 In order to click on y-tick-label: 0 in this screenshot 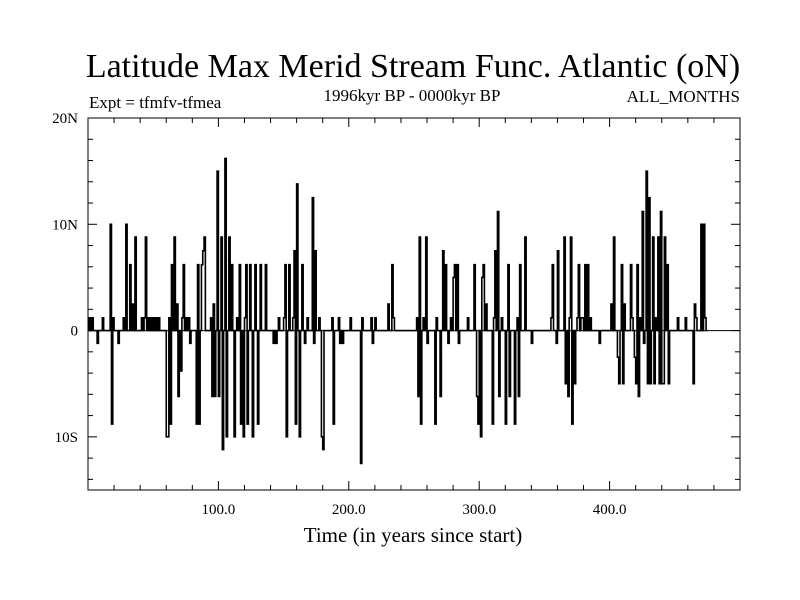, I will do `click(75, 332)`.